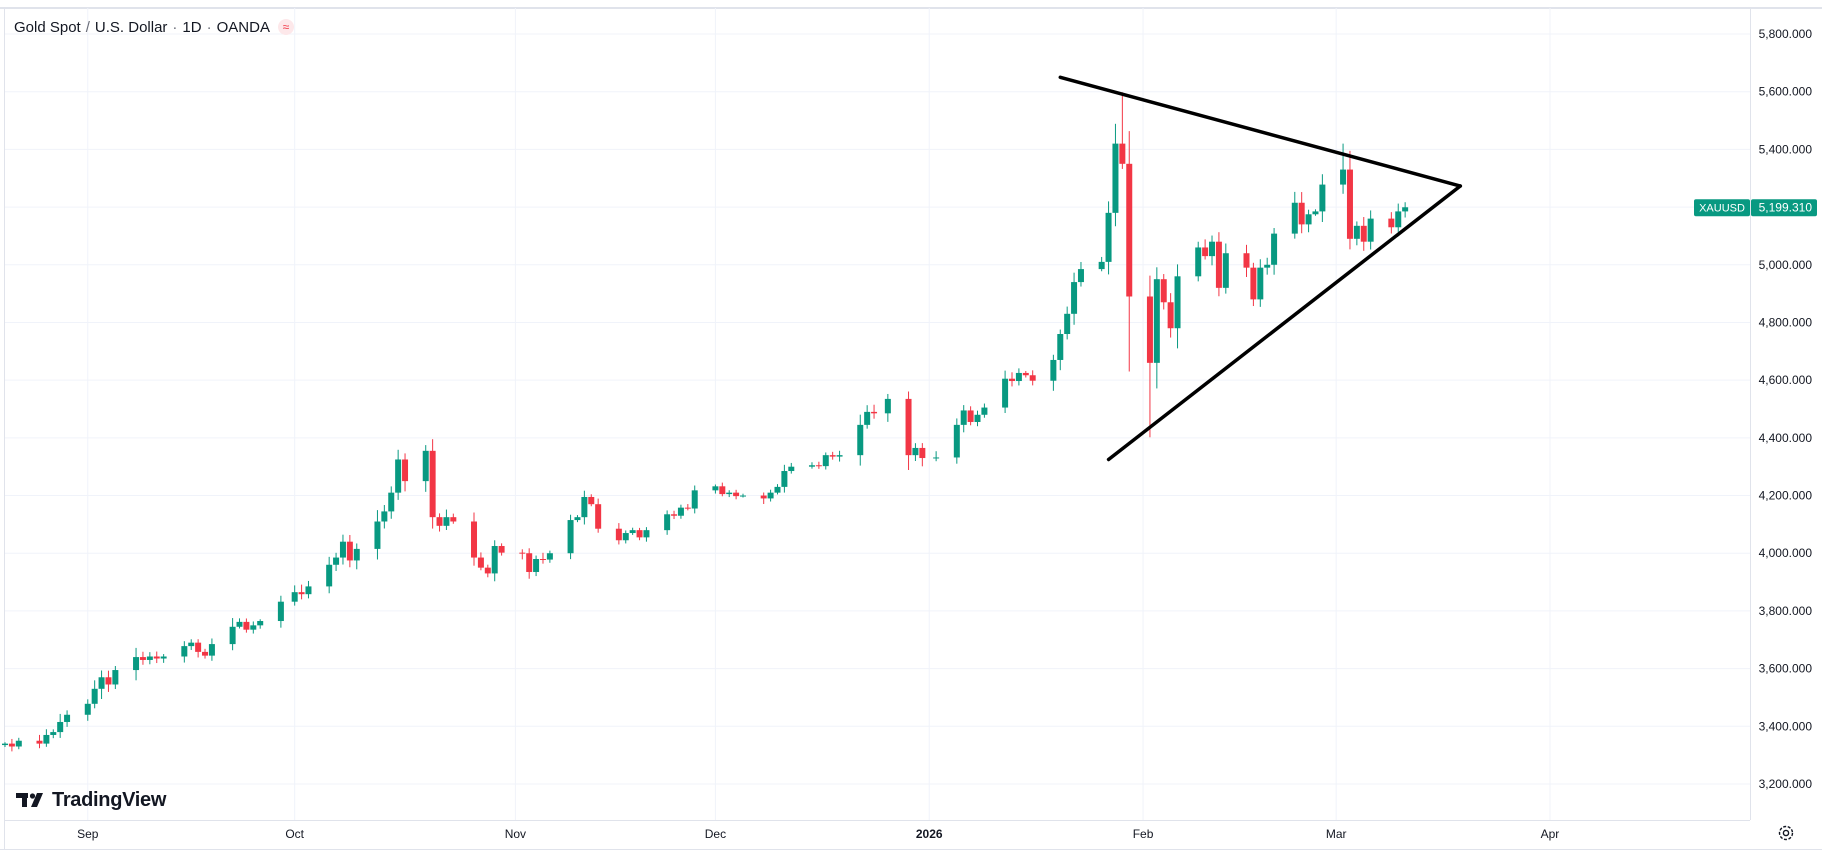 This screenshot has width=1822, height=855. I want to click on symbol-name: Gold Spot, so click(47, 27).